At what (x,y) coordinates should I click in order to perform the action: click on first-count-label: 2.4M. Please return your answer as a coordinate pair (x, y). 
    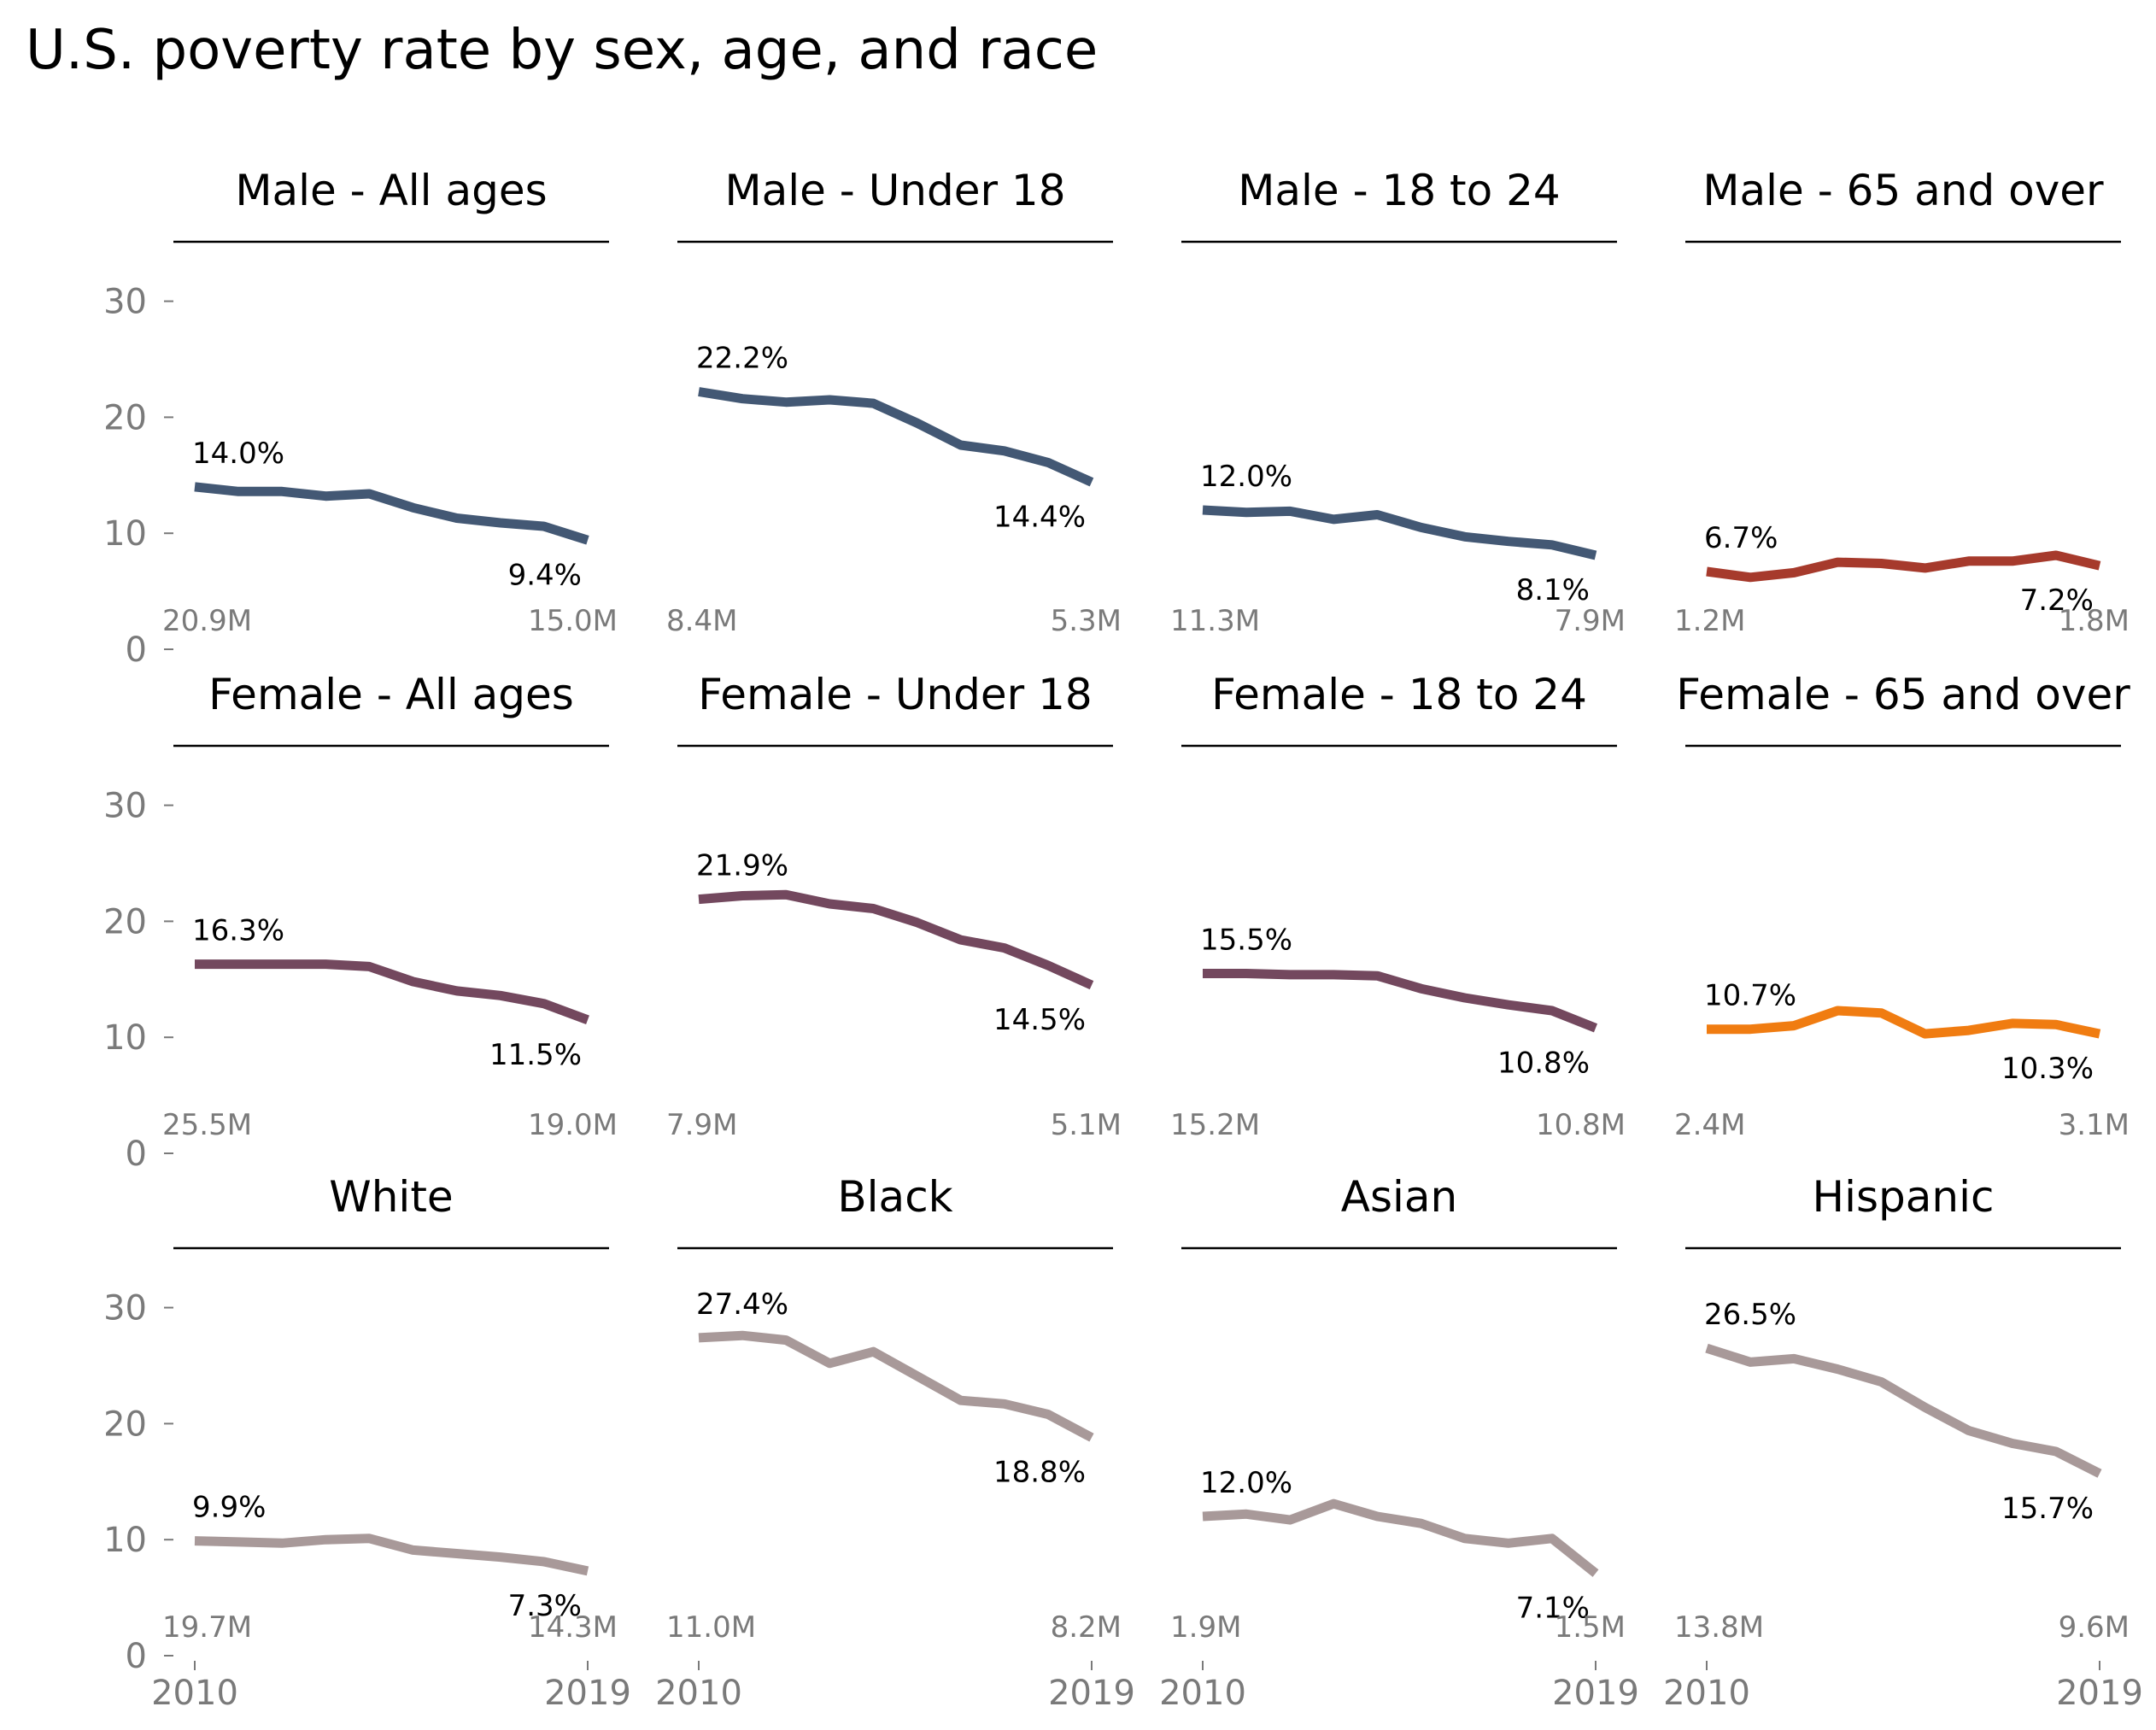
    Looking at the image, I should click on (1710, 1125).